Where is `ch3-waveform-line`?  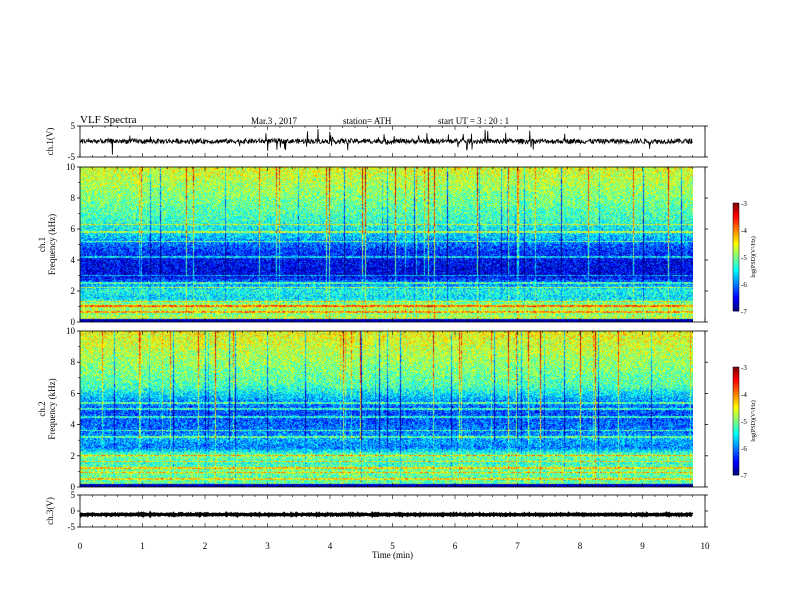 ch3-waveform-line is located at coordinates (386, 514).